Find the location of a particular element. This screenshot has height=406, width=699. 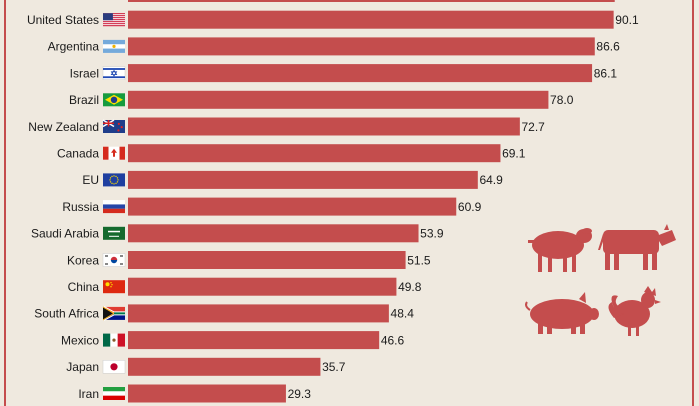

japan-flag-icon is located at coordinates (114, 367).